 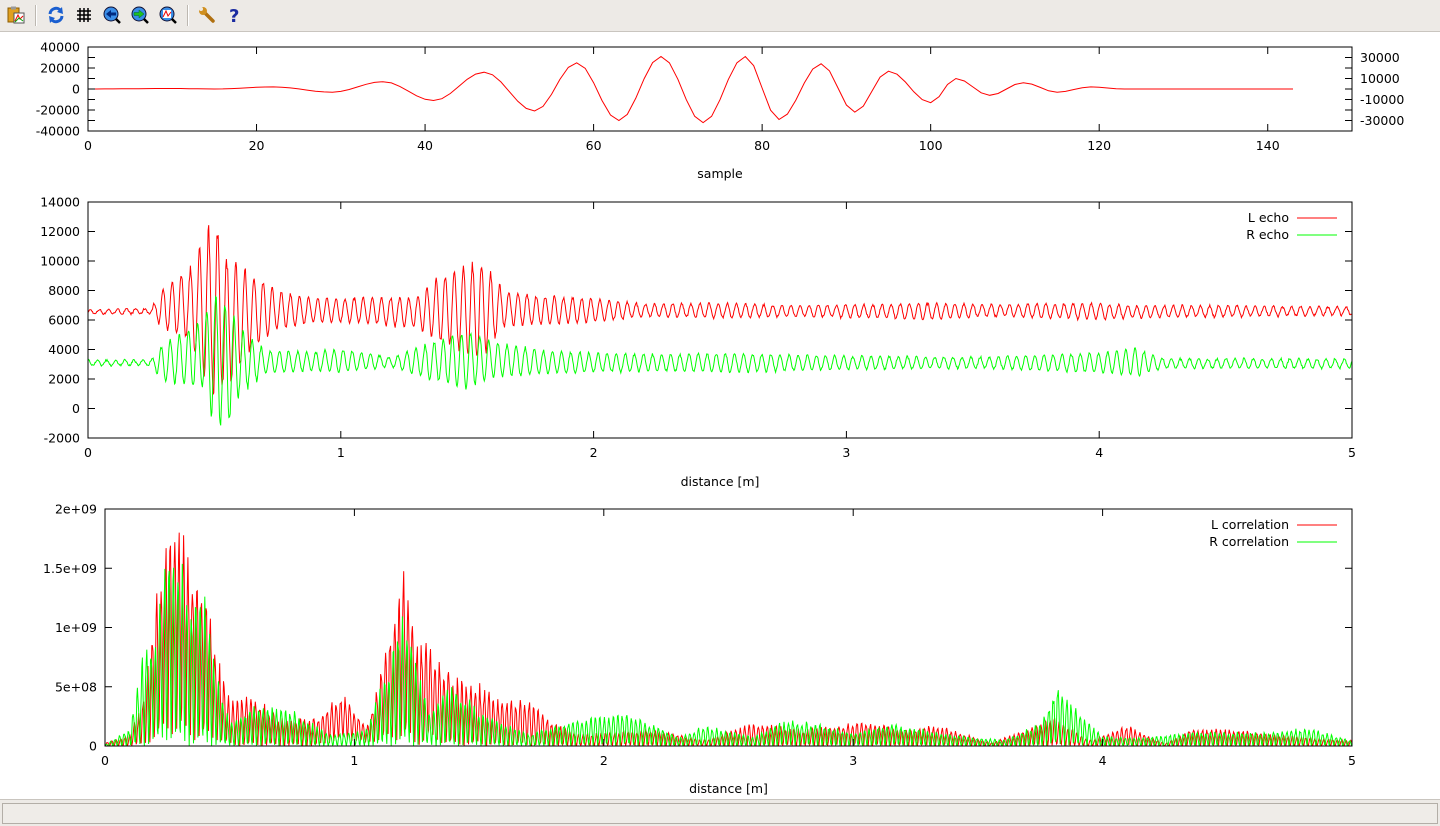 What do you see at coordinates (931, 145) in the screenshot?
I see `x-tick-label: 100` at bounding box center [931, 145].